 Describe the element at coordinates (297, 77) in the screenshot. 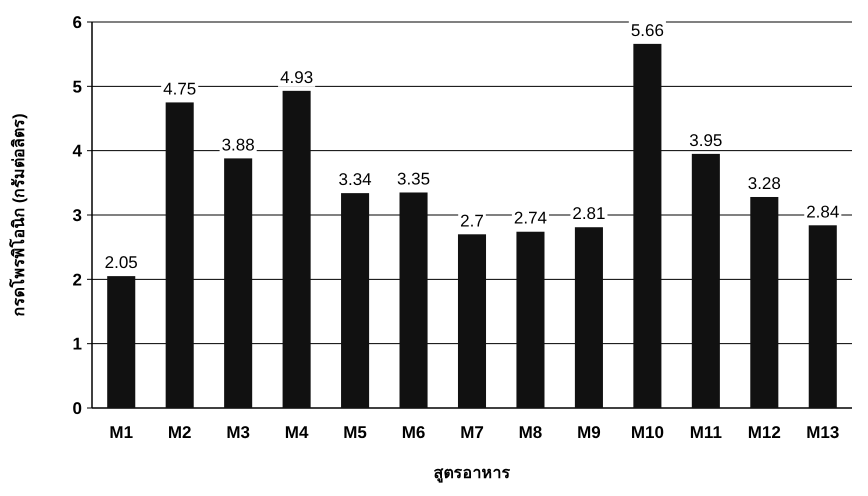

I see `data-label: 4.93` at that location.